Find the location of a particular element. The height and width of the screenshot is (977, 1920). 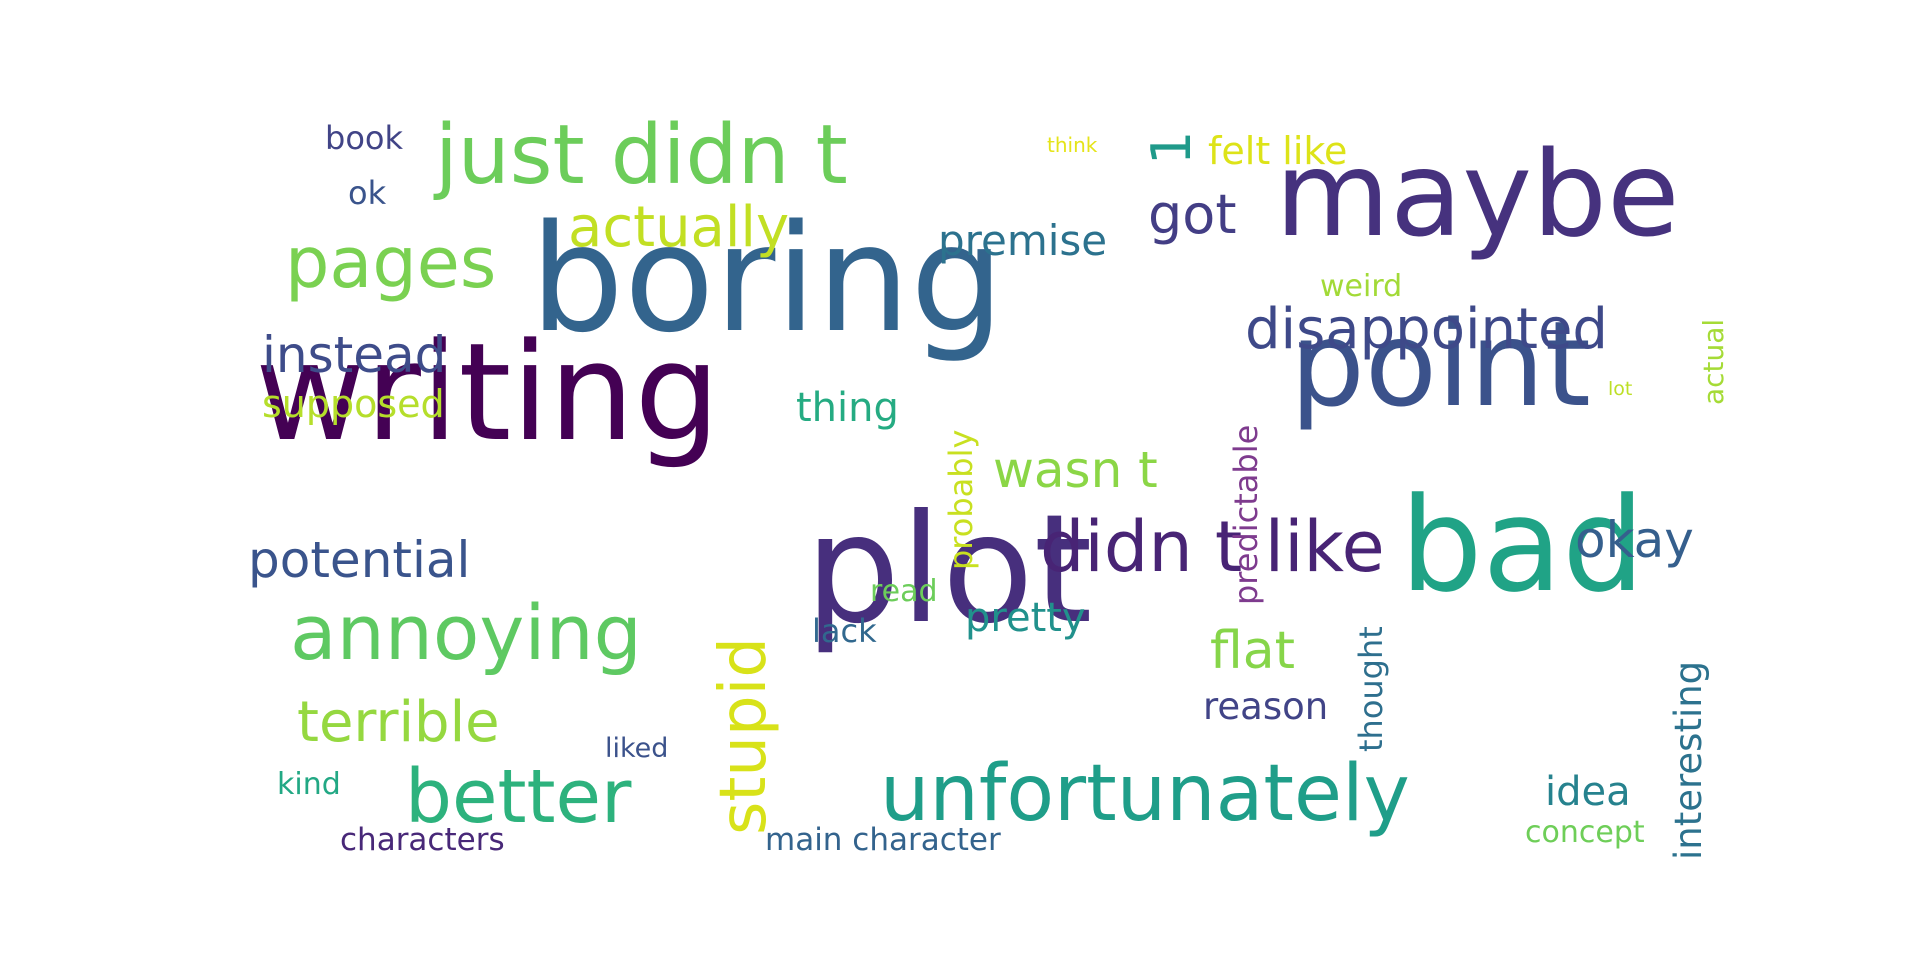

word-point: point is located at coordinates (1440, 364).